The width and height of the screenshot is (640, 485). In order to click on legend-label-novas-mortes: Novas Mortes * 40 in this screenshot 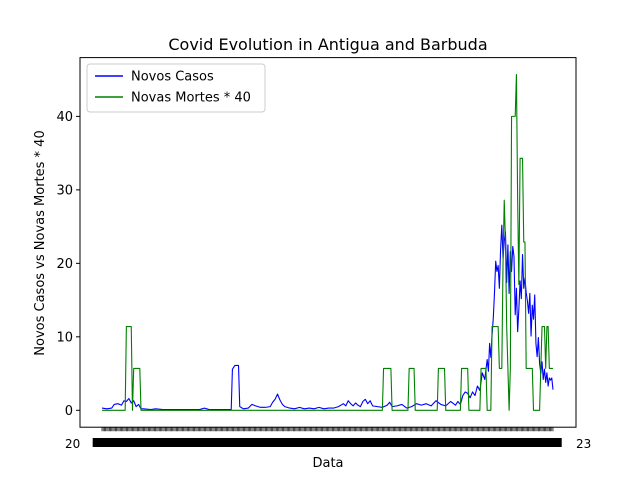, I will do `click(191, 98)`.